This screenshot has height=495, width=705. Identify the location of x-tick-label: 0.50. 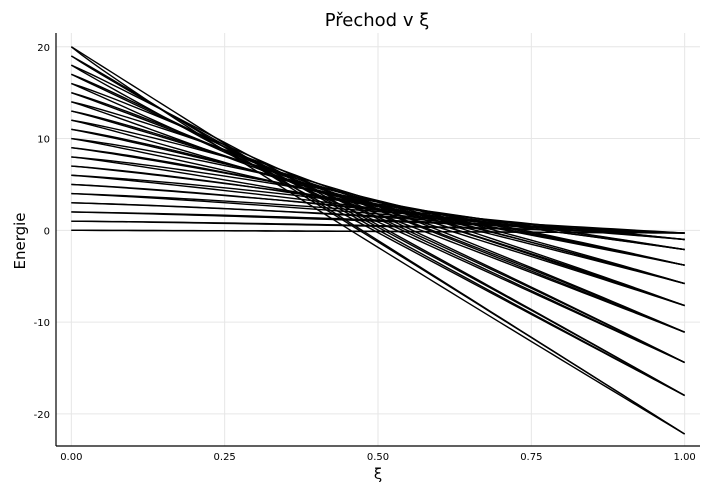
(378, 457).